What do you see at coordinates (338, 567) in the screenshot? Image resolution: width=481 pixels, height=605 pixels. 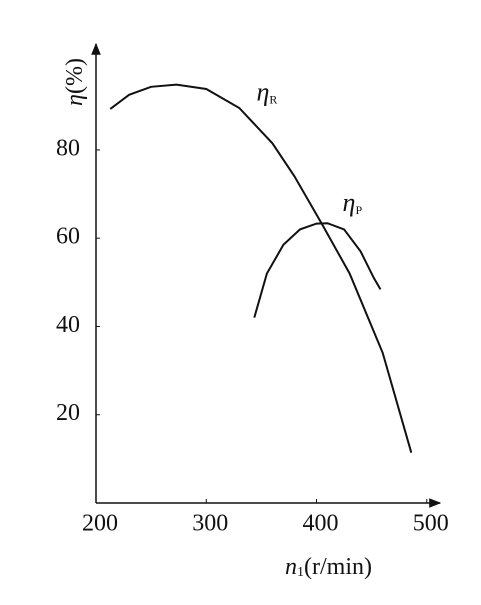 I see `x-label-rest: (r/min)` at bounding box center [338, 567].